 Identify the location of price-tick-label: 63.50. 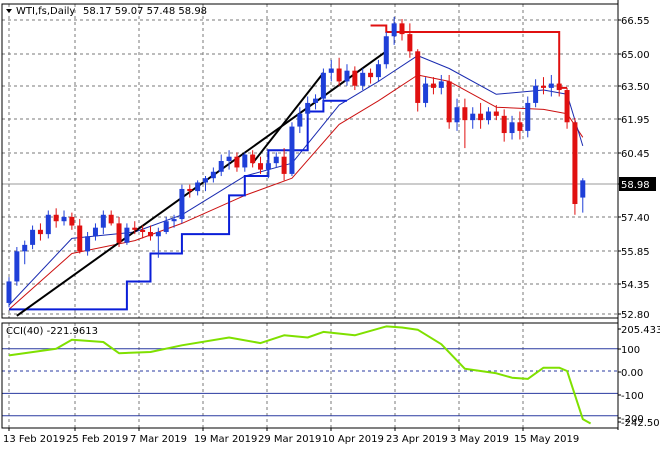
(635, 87).